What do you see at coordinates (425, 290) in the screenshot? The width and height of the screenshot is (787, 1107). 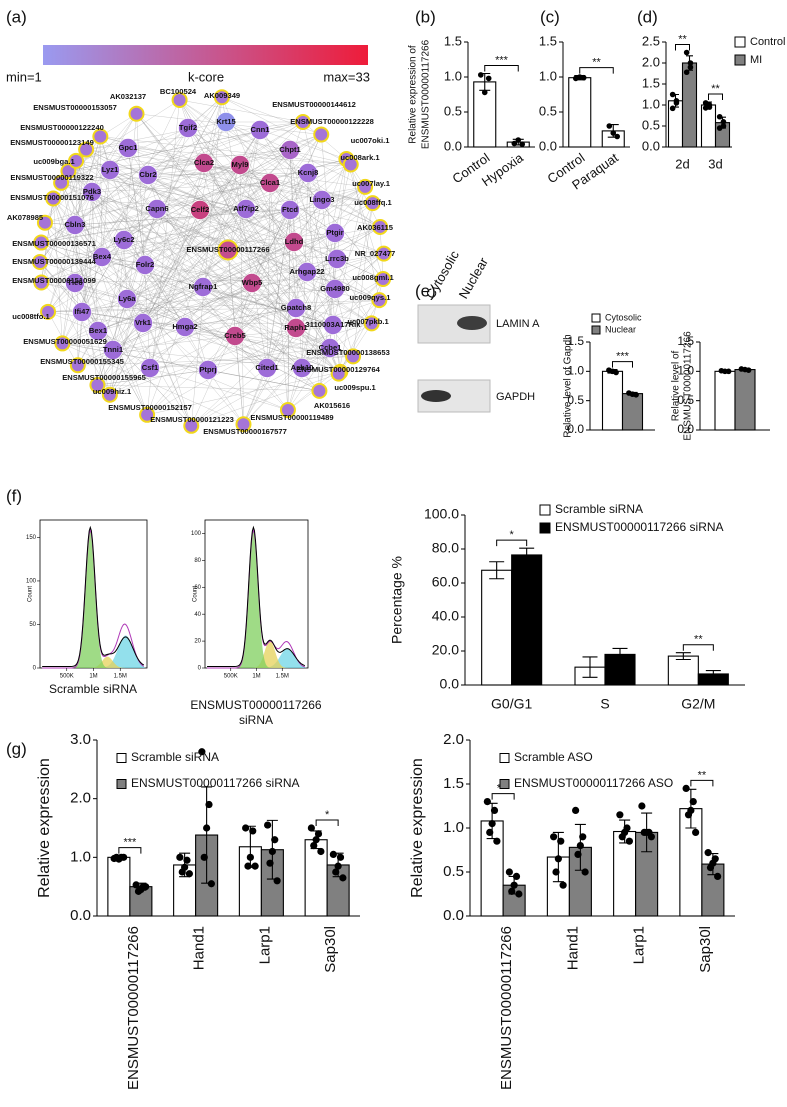 I see `panel-label: (e)` at bounding box center [425, 290].